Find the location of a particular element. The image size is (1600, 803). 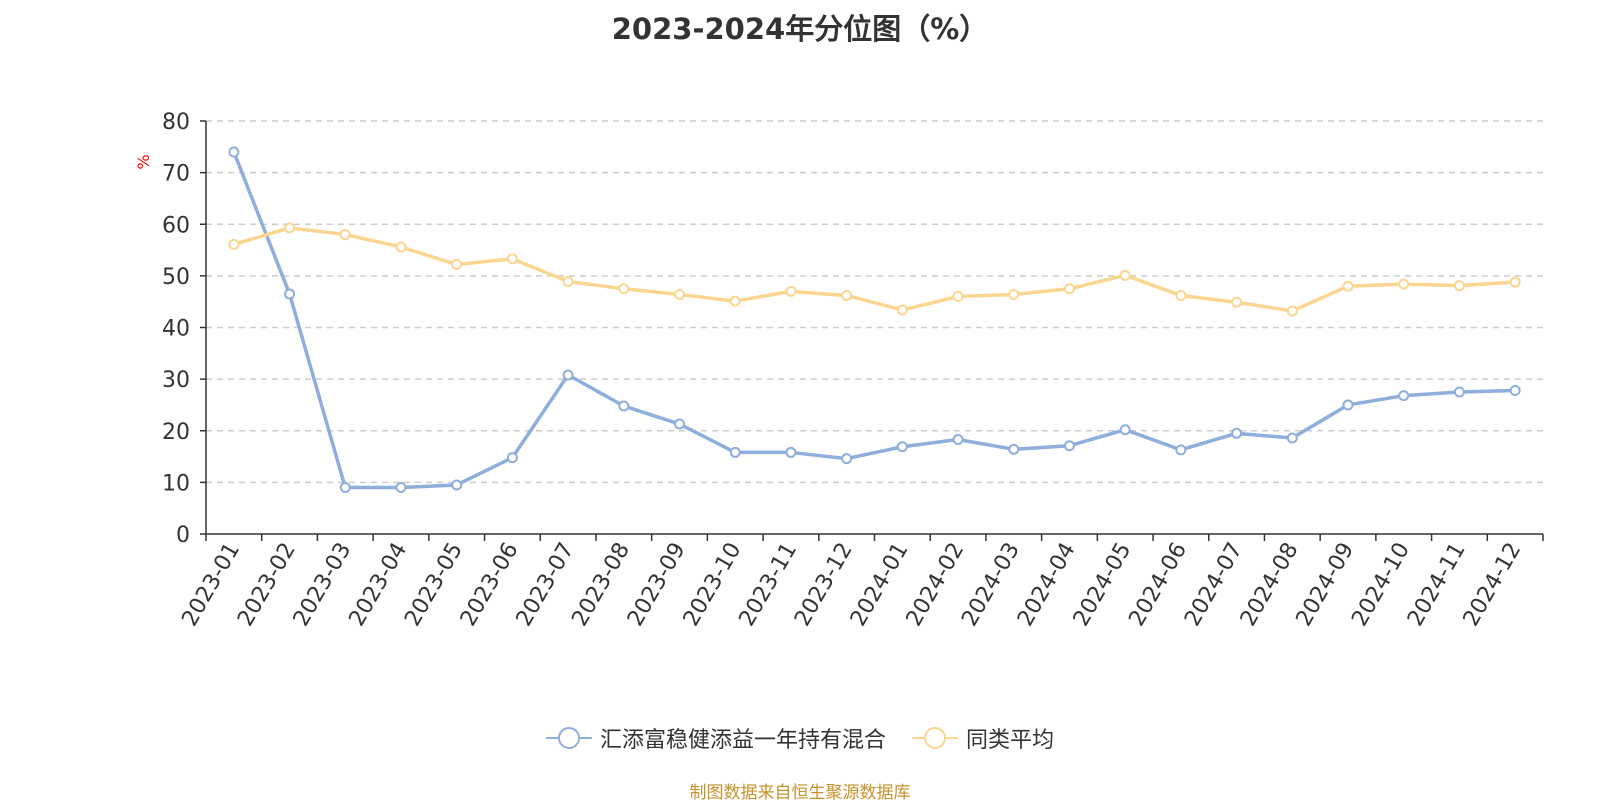

y-tick-label: 20 is located at coordinates (176, 432).